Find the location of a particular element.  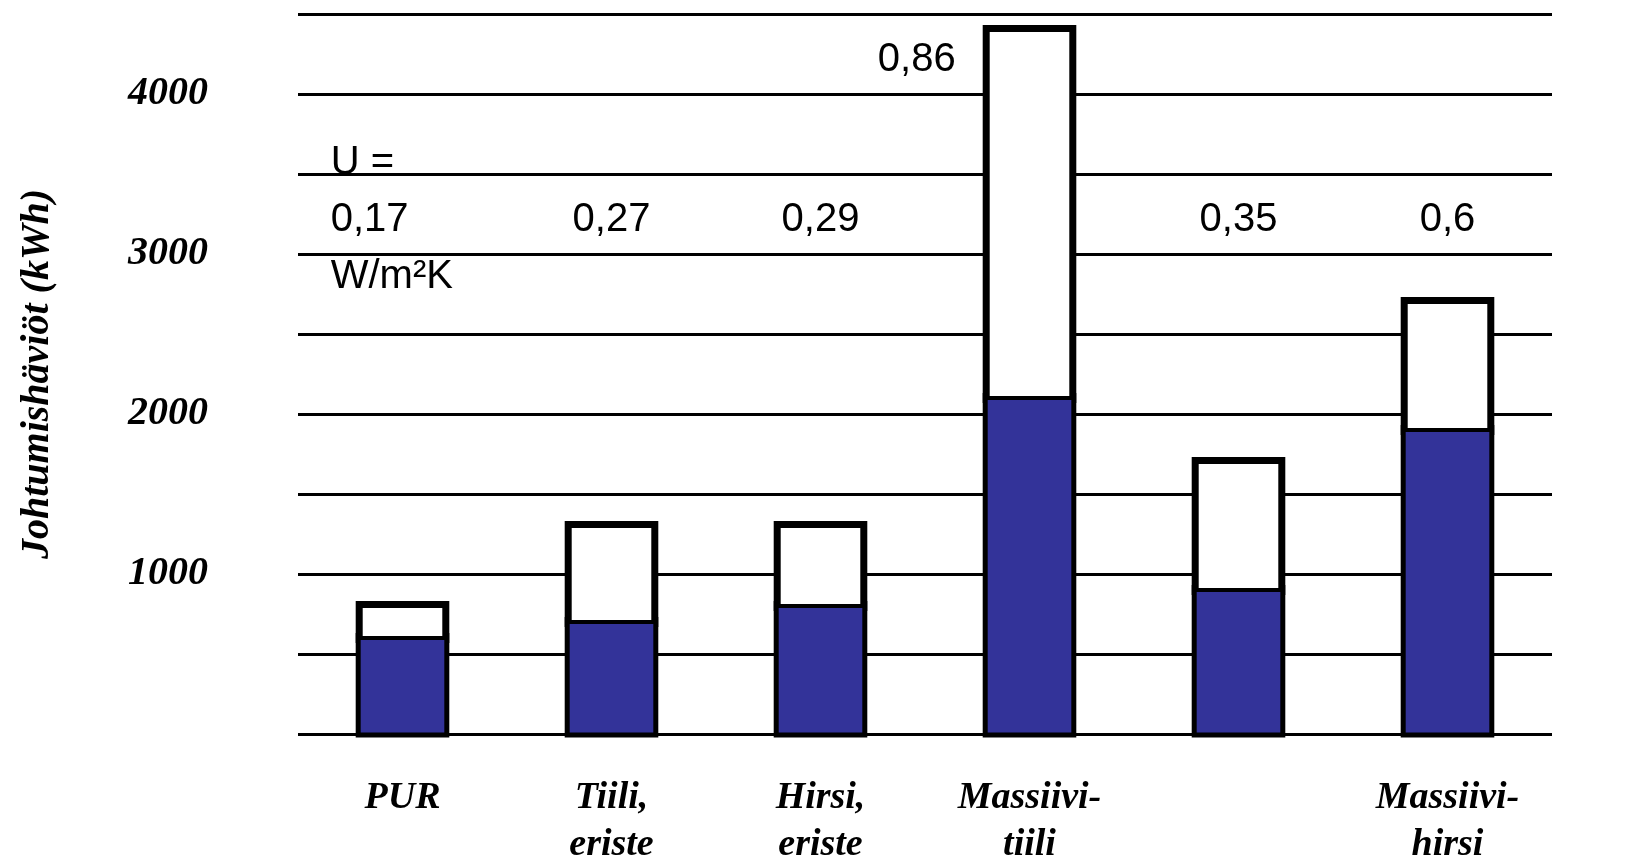

annotation: 0,86 is located at coordinates (916, 57).